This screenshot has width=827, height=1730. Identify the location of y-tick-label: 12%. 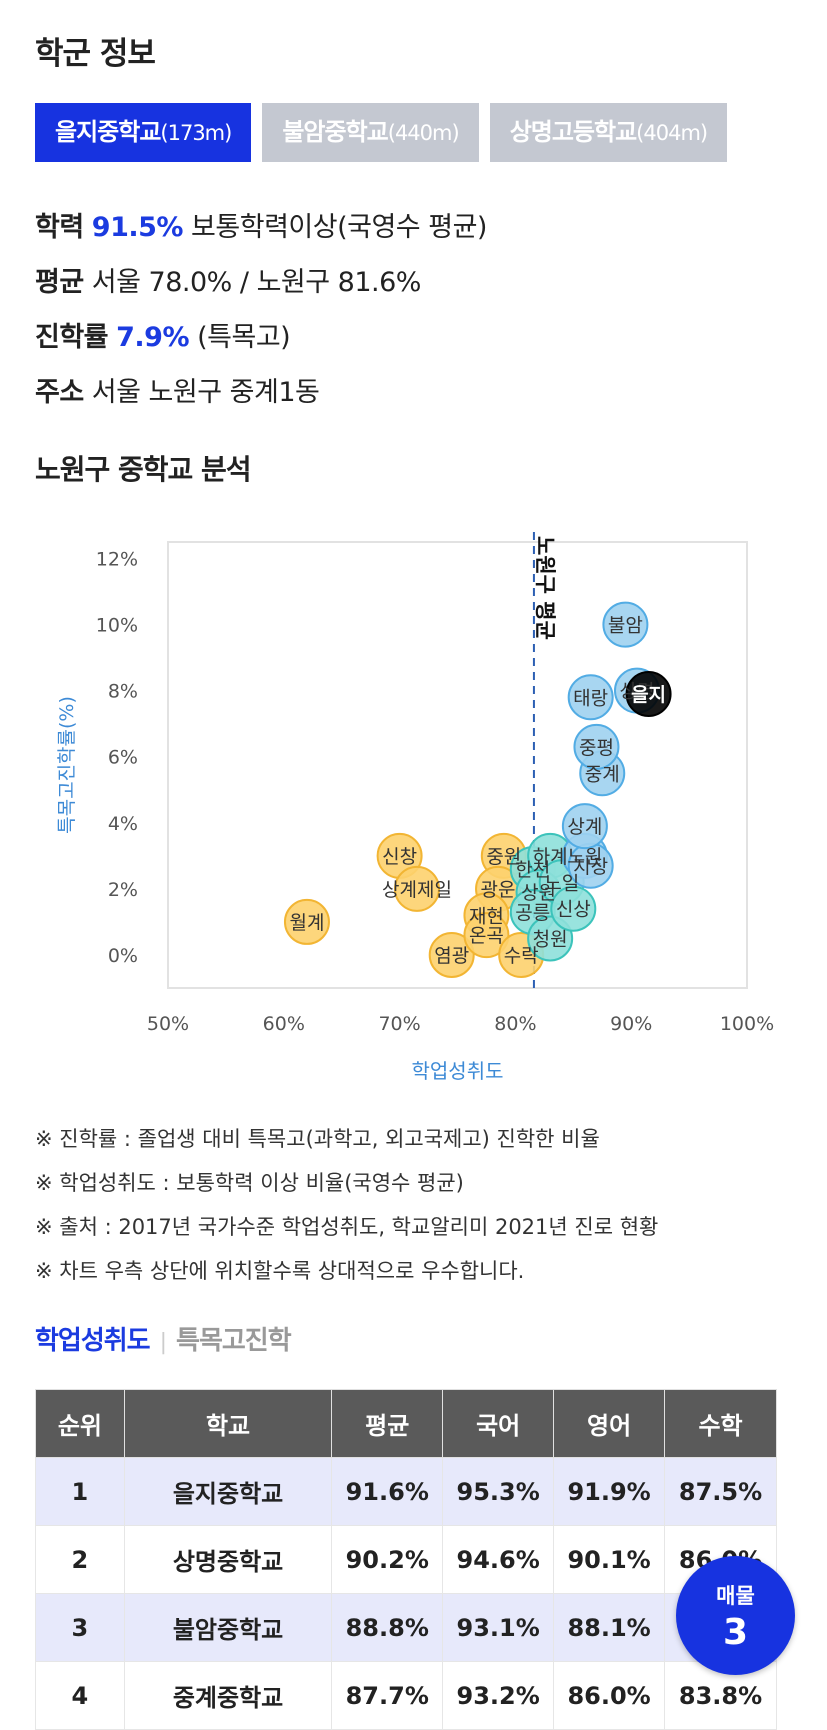
(117, 560).